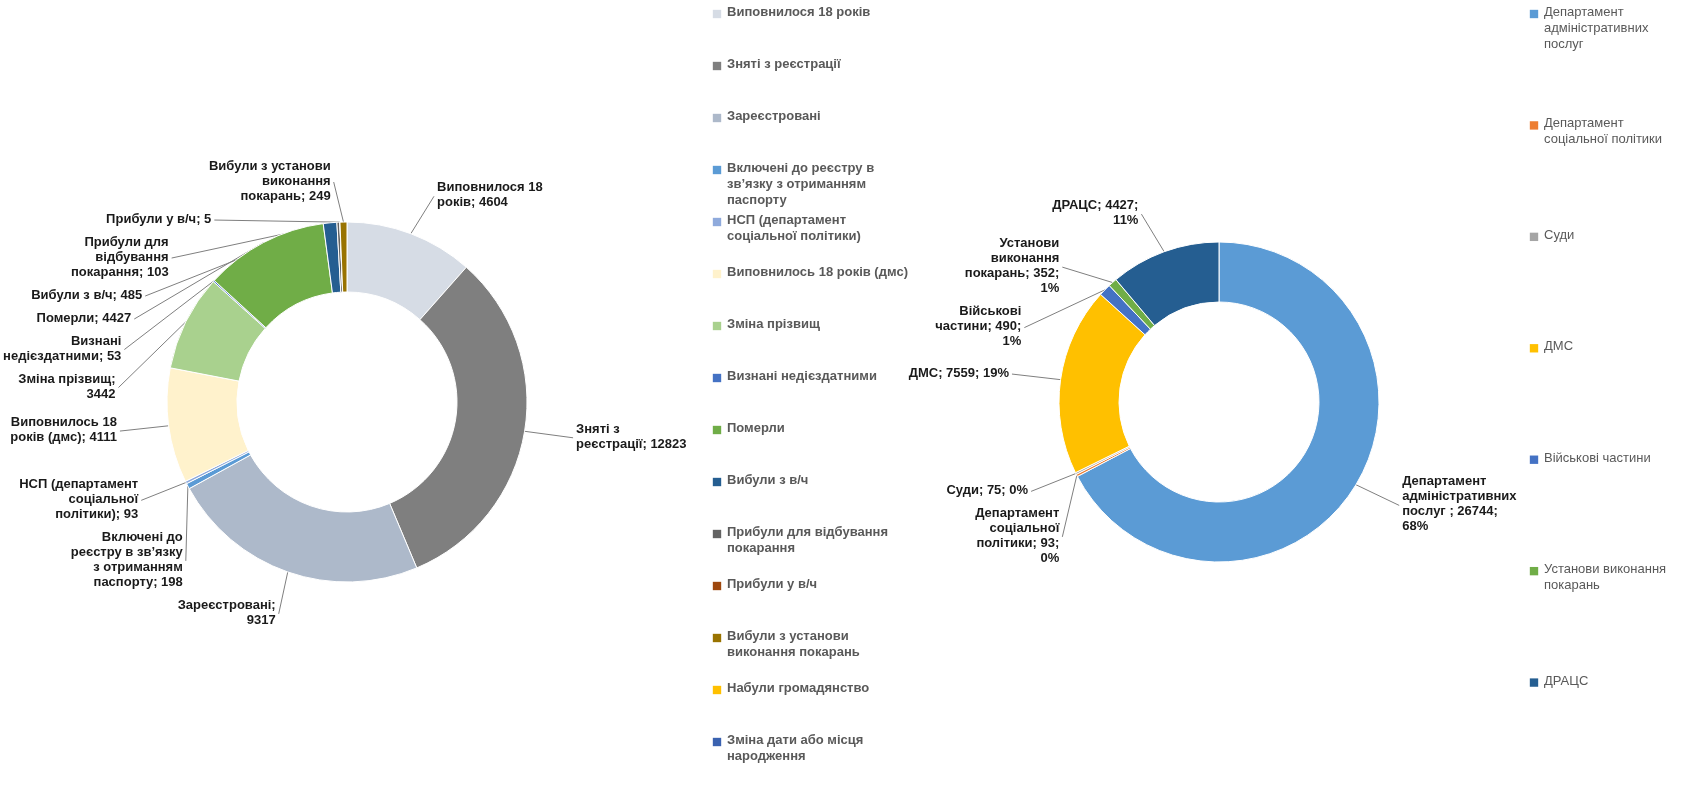 This screenshot has width=1708, height=812. What do you see at coordinates (87, 294) in the screenshot?
I see `data-label: Вибули з в/ч; 485` at bounding box center [87, 294].